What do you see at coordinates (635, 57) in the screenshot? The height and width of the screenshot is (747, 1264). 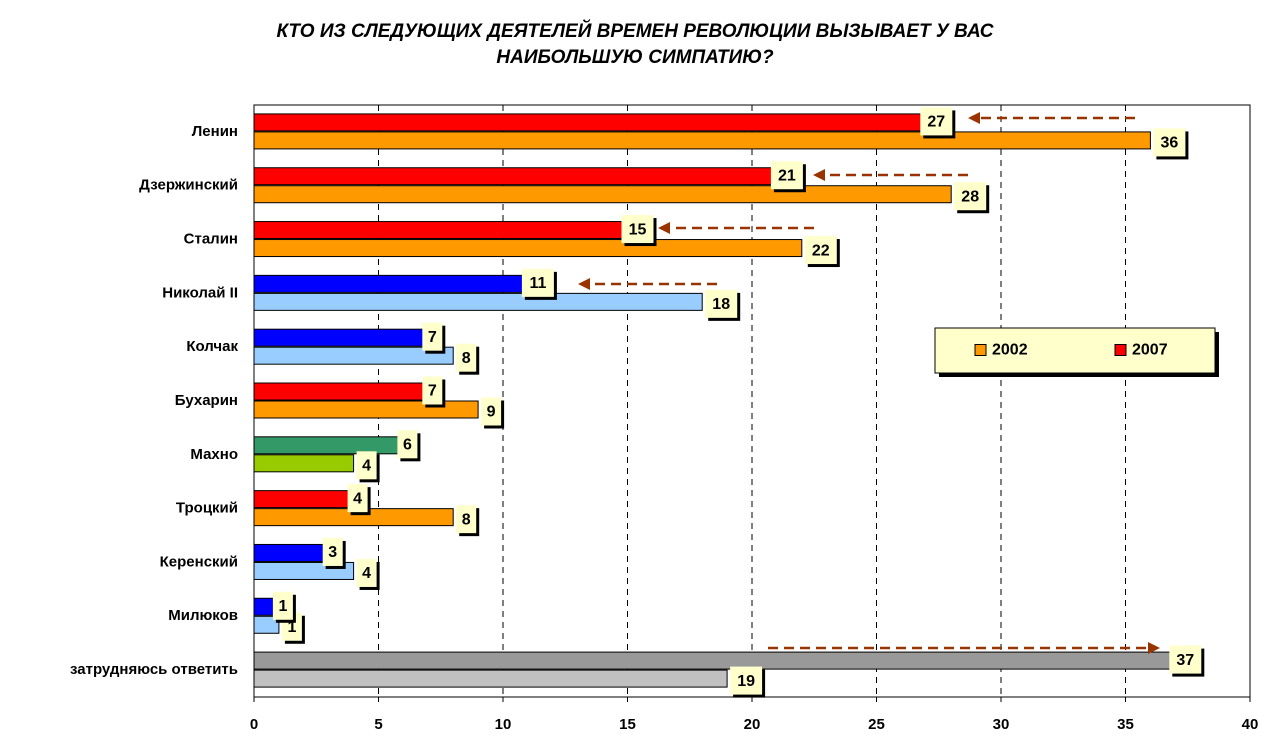 I see `chart-title: НАИБОЛЬШУЮ СИМПАТИЮ?` at bounding box center [635, 57].